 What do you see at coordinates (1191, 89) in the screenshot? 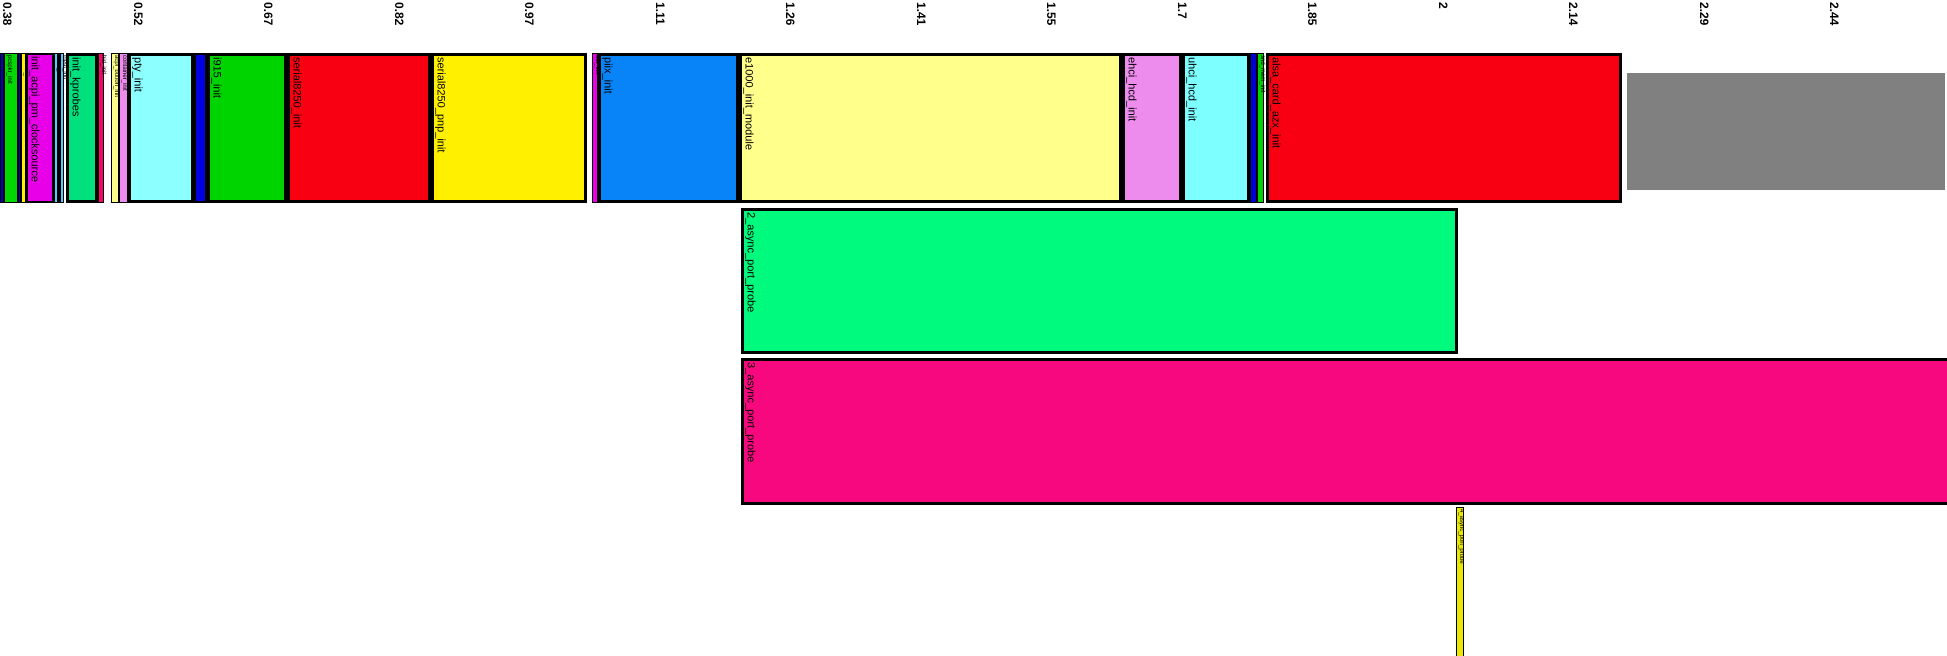
I see `initcall-label: uhci_hcd_init` at bounding box center [1191, 89].